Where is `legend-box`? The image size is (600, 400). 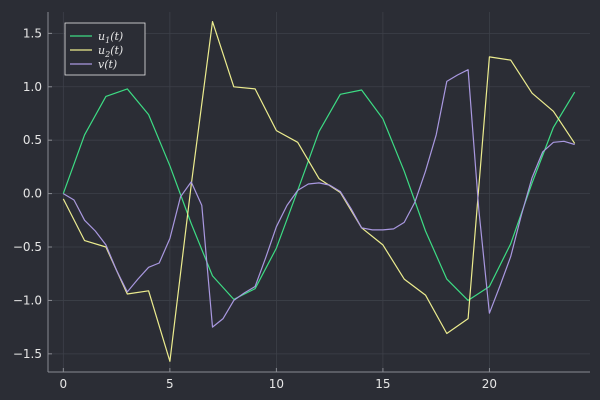 legend-box is located at coordinates (105, 49).